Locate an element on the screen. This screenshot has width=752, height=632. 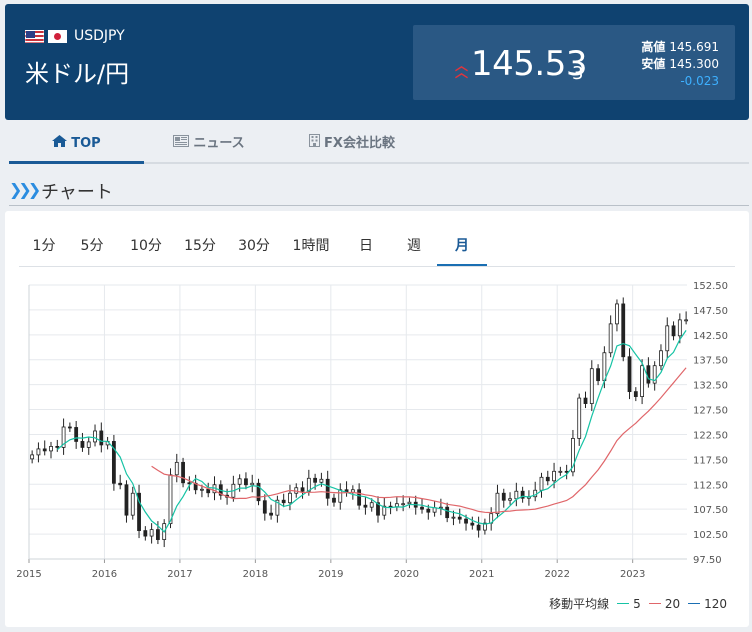
legend-item-ma20: 20 is located at coordinates (664, 604).